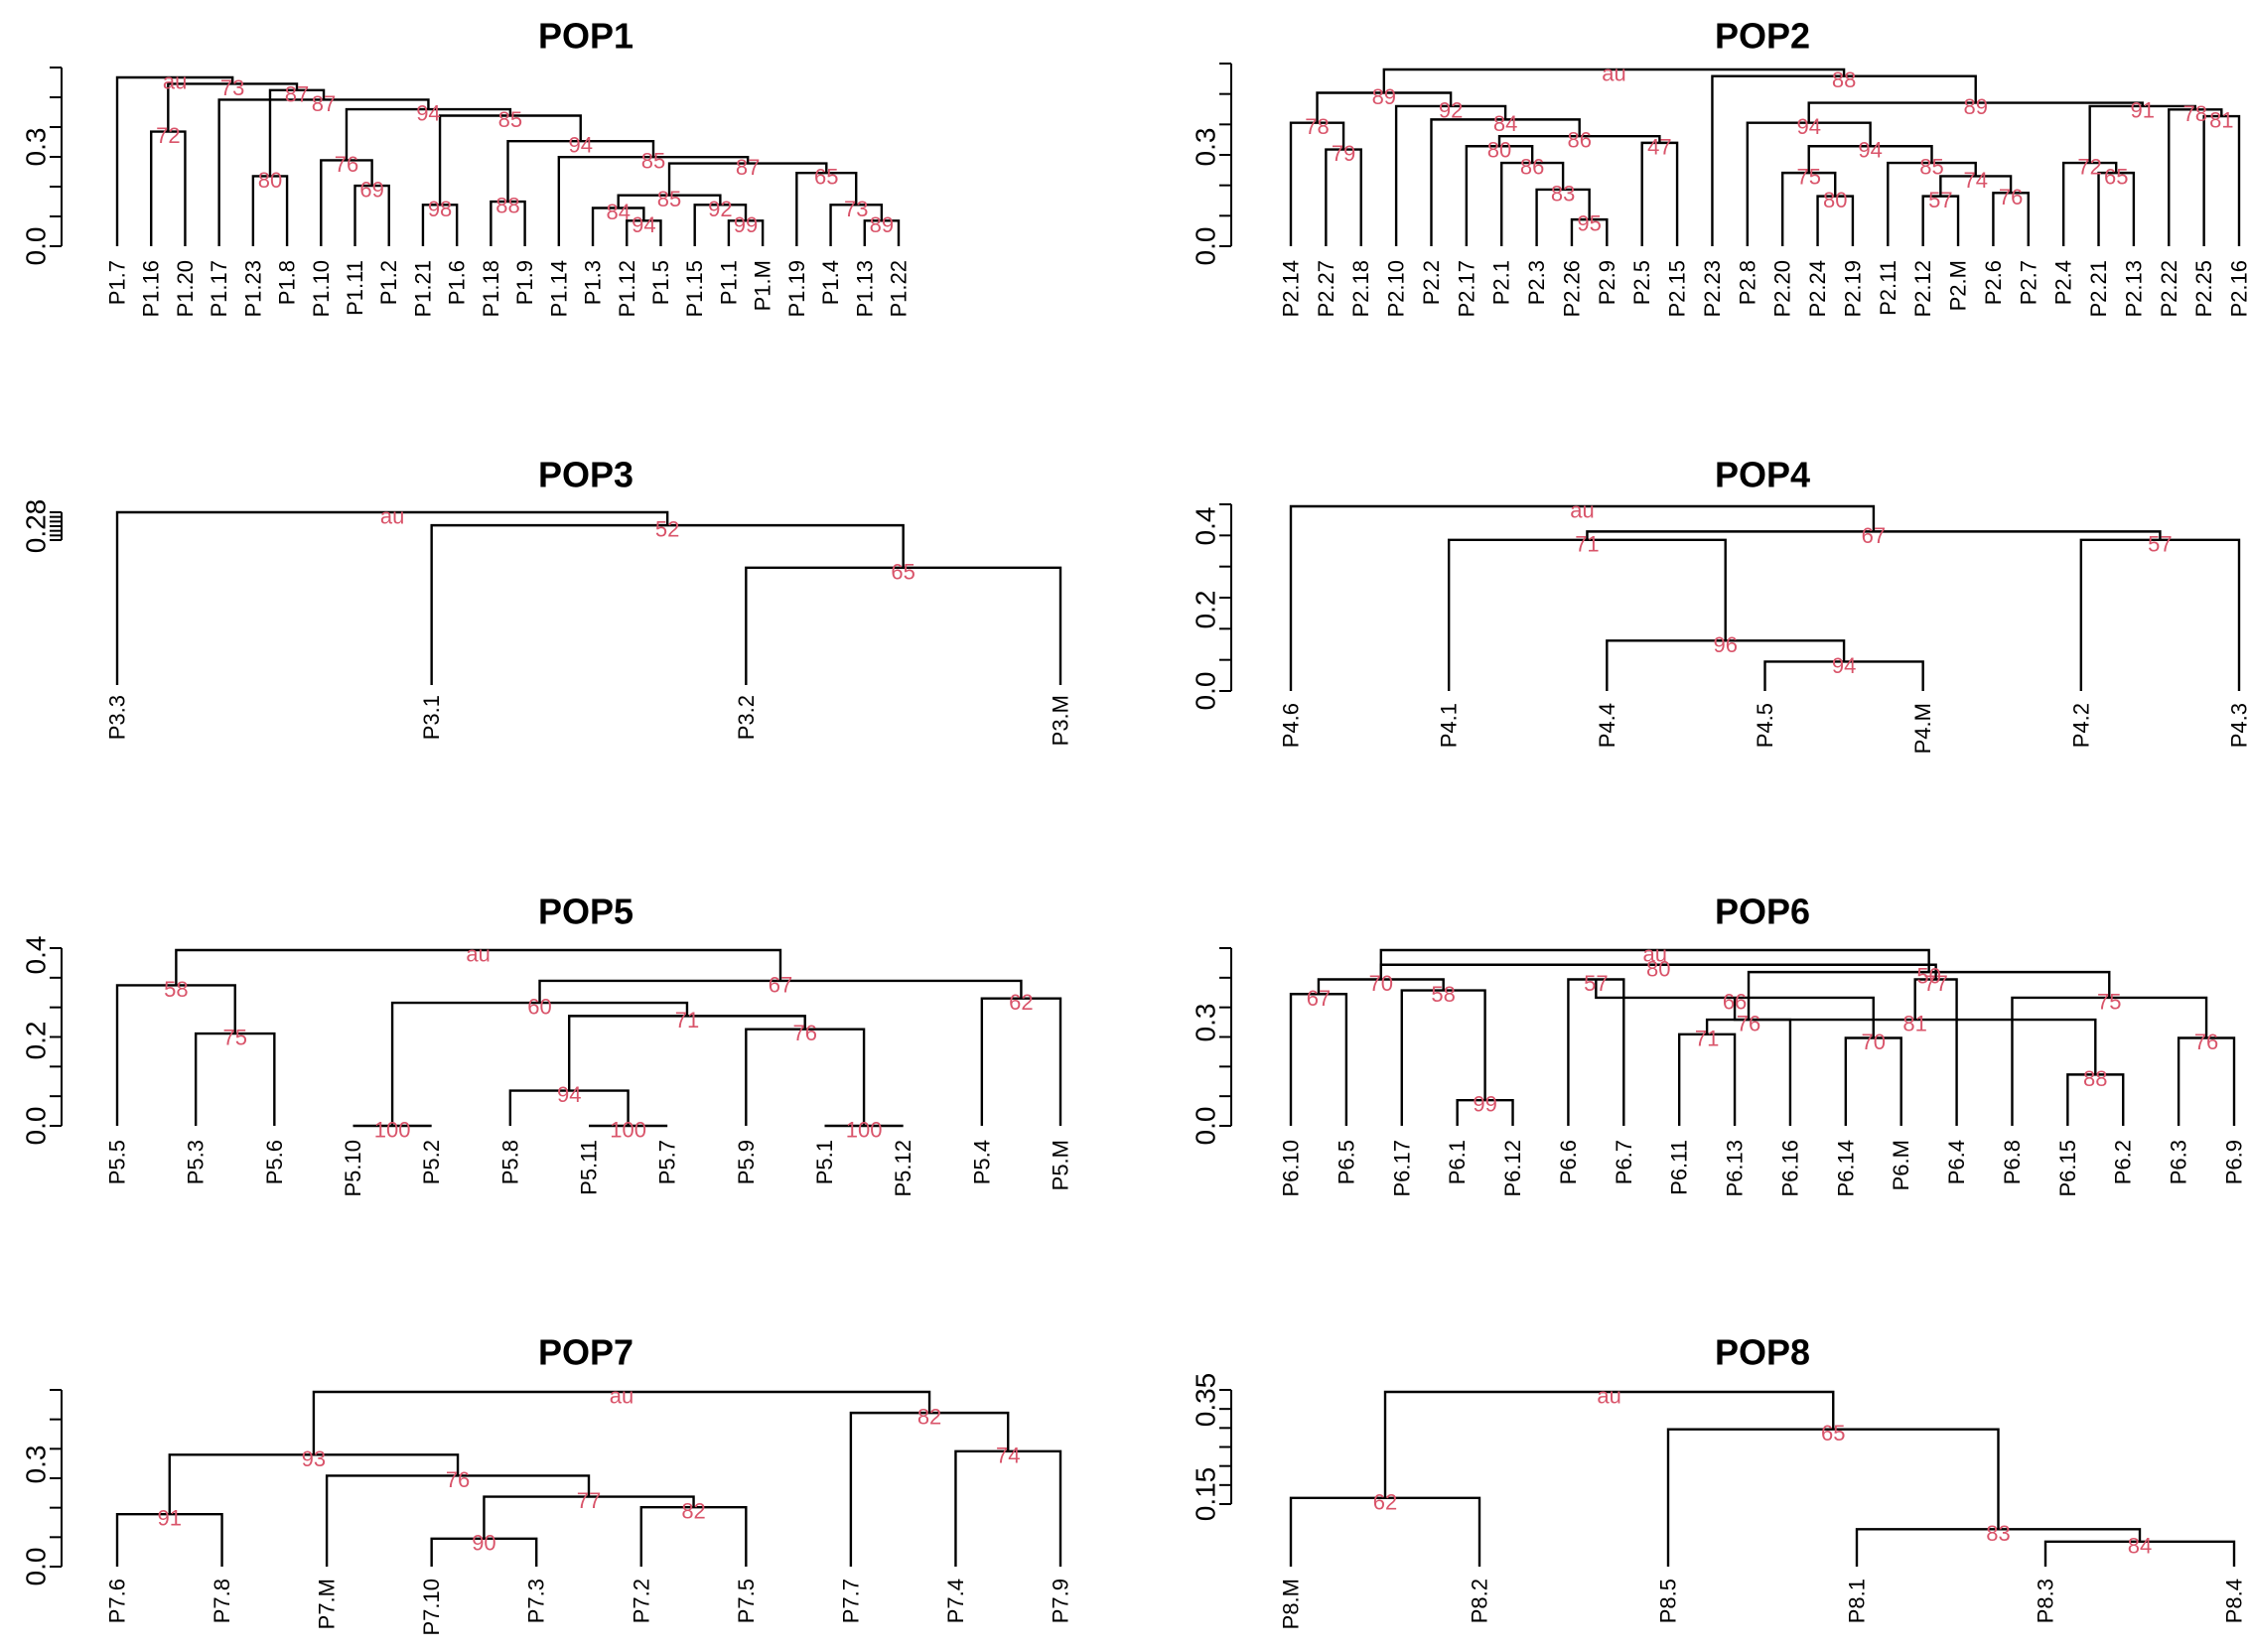 The height and width of the screenshot is (1652, 2250). What do you see at coordinates (1384, 97) in the screenshot?
I see `au-value-label: 89` at bounding box center [1384, 97].